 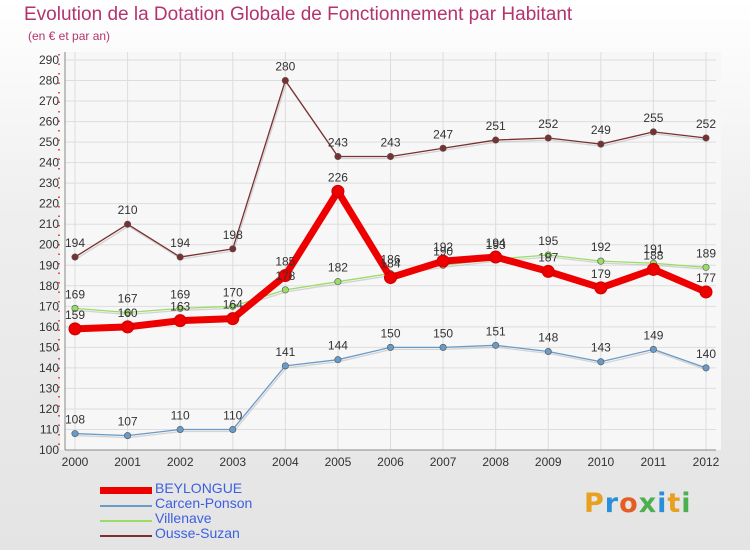 What do you see at coordinates (49, 450) in the screenshot?
I see `y-tick-label: 100` at bounding box center [49, 450].